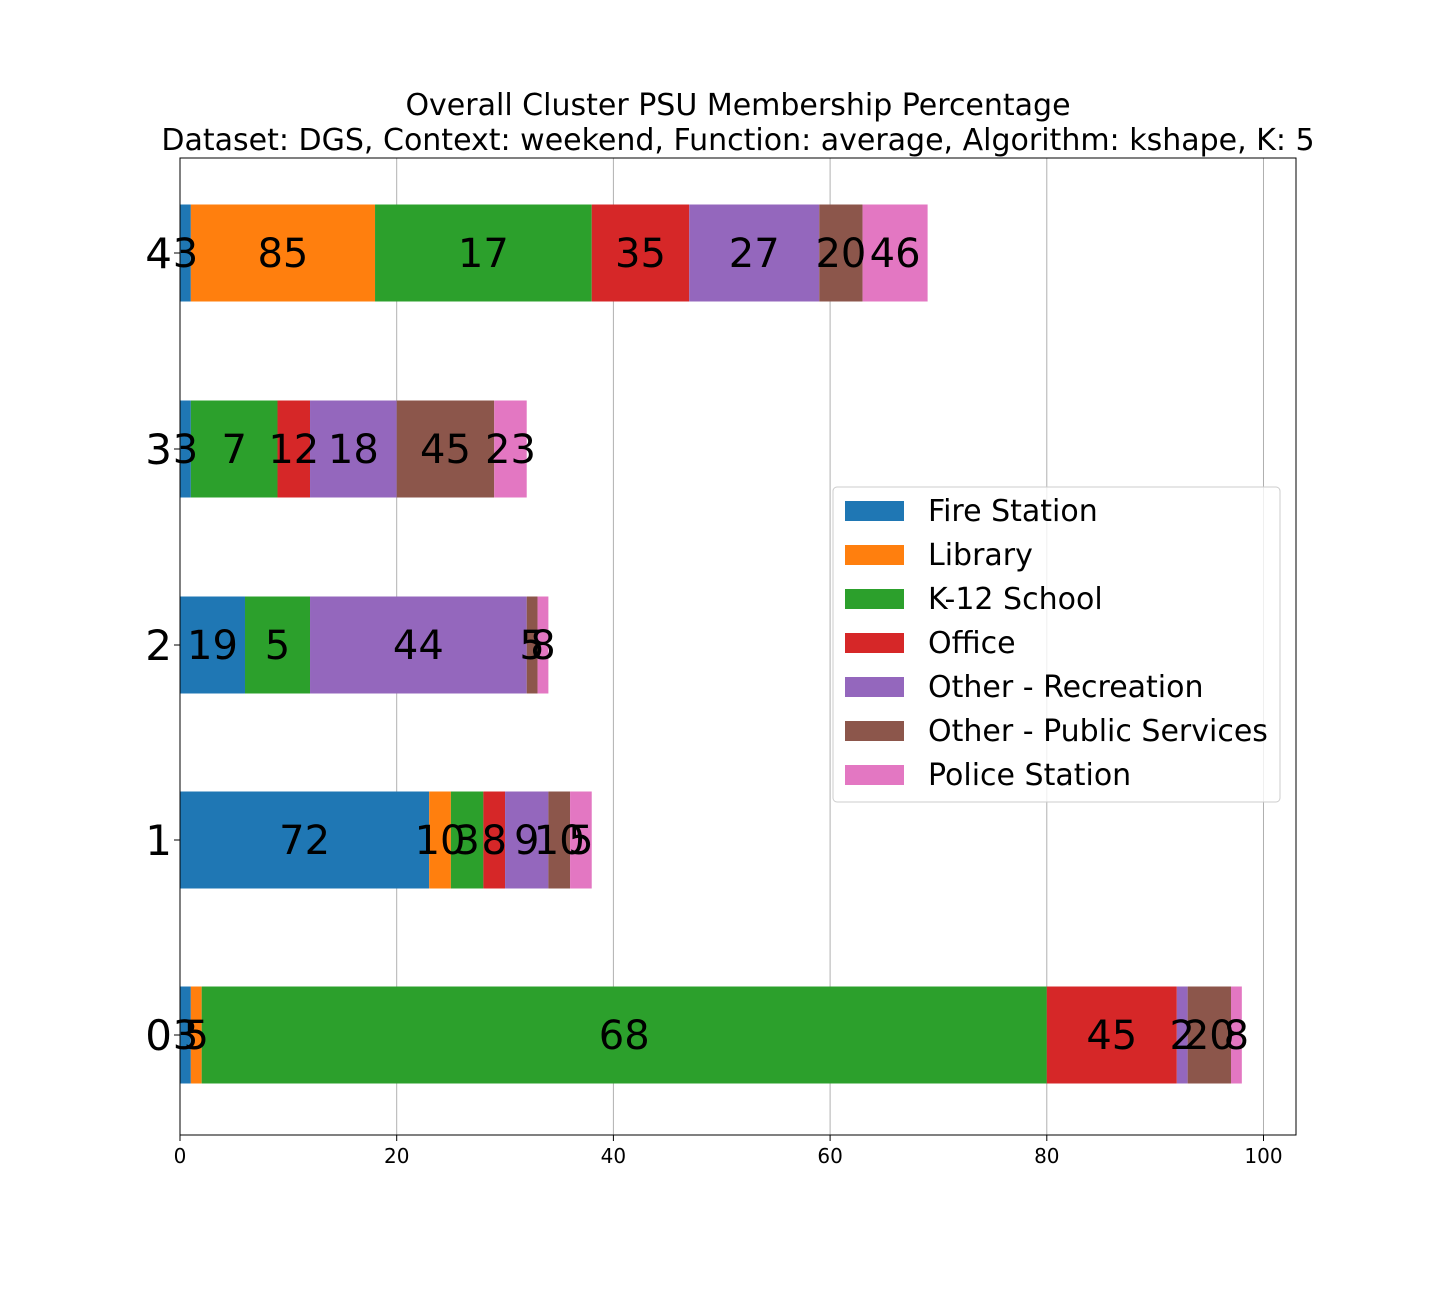 The image size is (1440, 1296). What do you see at coordinates (1046, 1156) in the screenshot?
I see `x-tick-label: 80` at bounding box center [1046, 1156].